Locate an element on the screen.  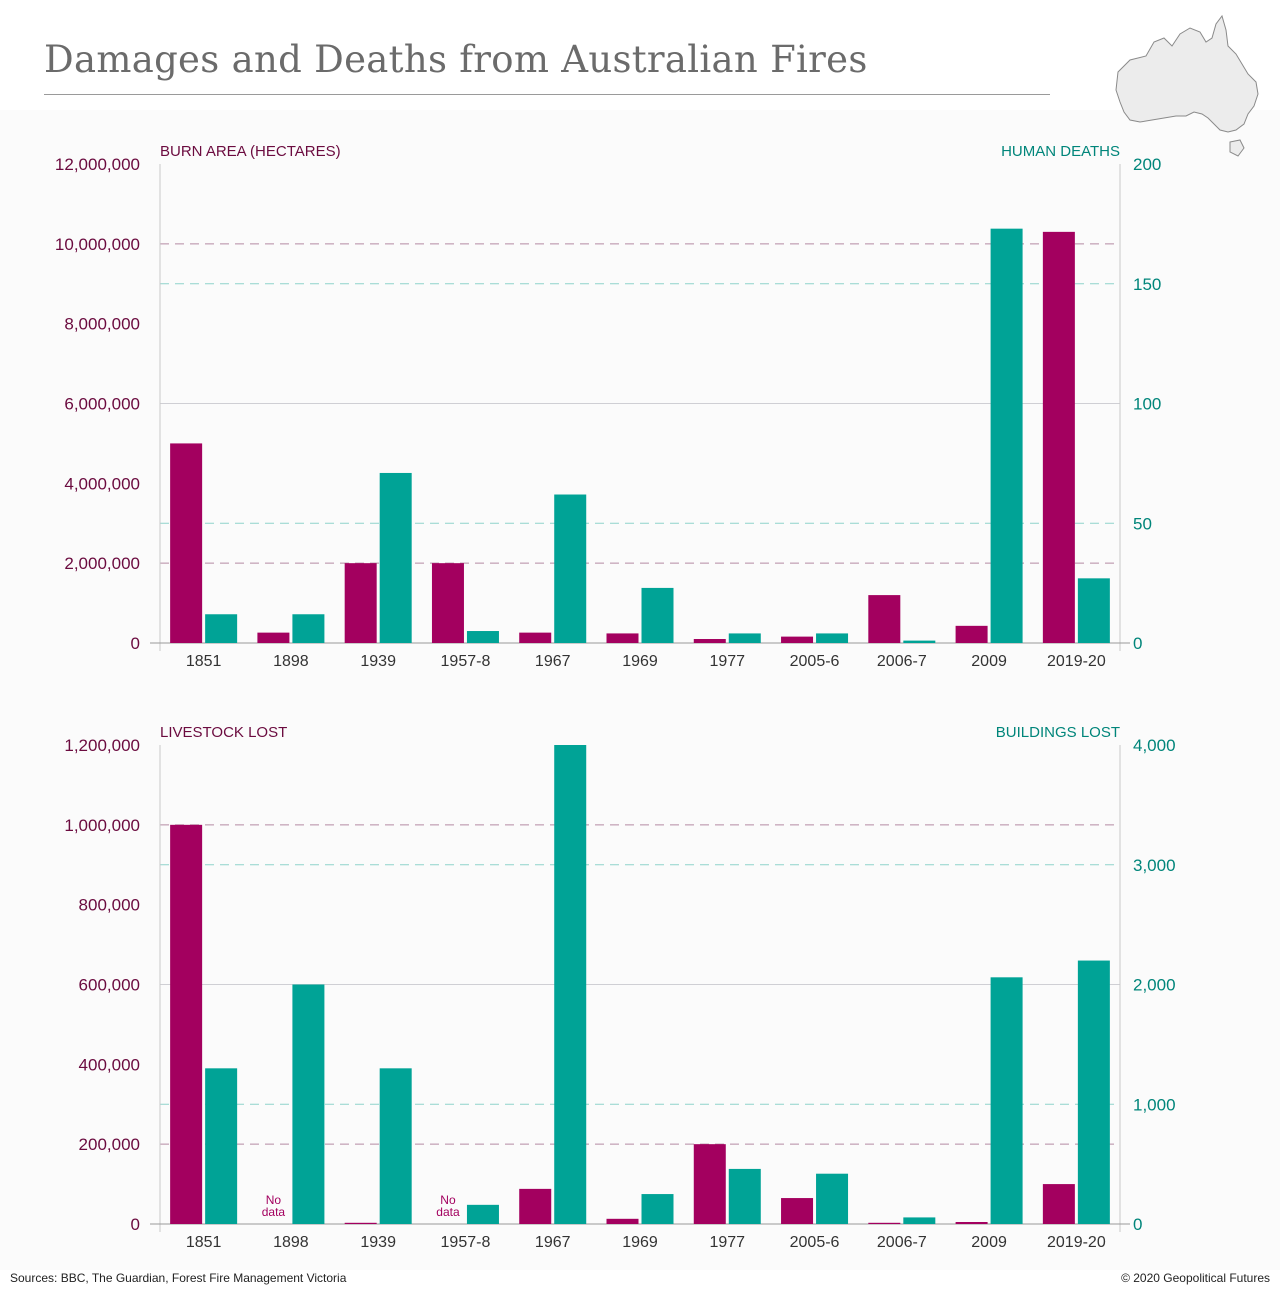
left-tick-label: 600,000 is located at coordinates (109, 985).